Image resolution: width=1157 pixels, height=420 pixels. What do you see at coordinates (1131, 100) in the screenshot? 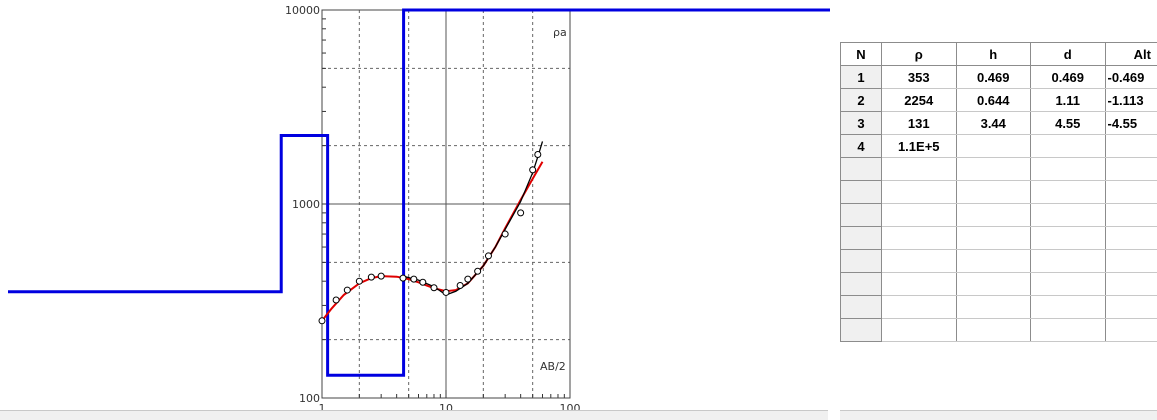
I see `table-cell: -1.113` at bounding box center [1131, 100].